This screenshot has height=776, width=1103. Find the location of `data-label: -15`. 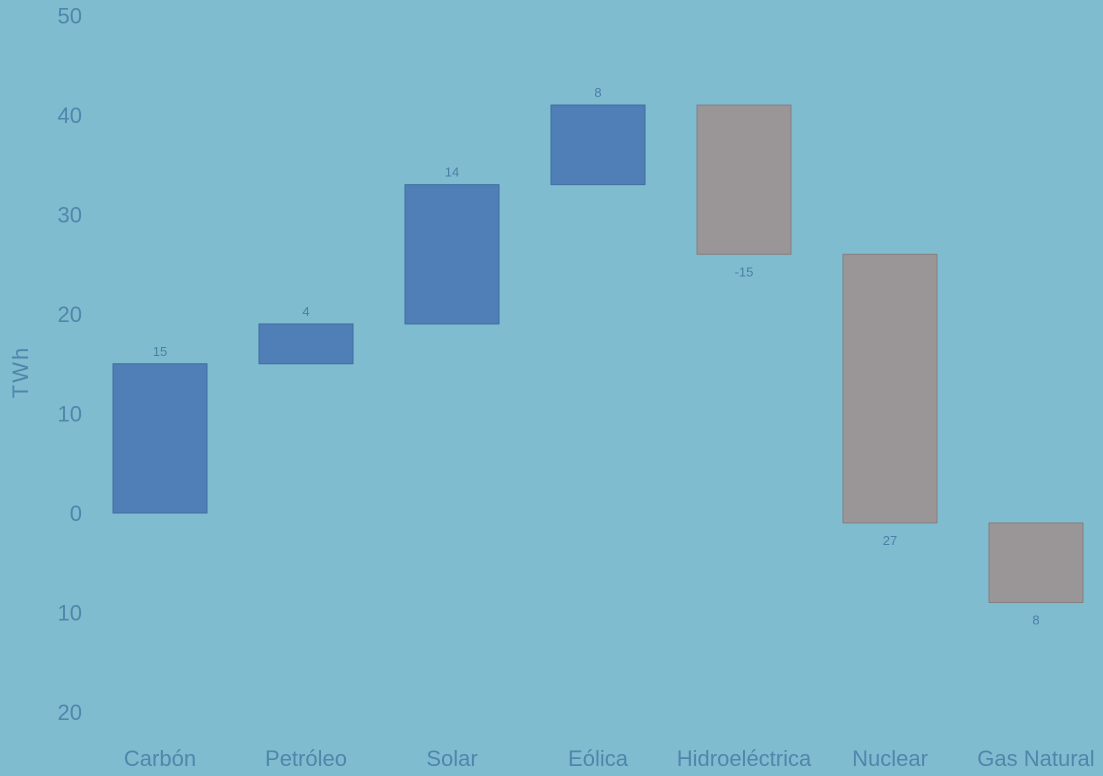

data-label: -15 is located at coordinates (744, 271).